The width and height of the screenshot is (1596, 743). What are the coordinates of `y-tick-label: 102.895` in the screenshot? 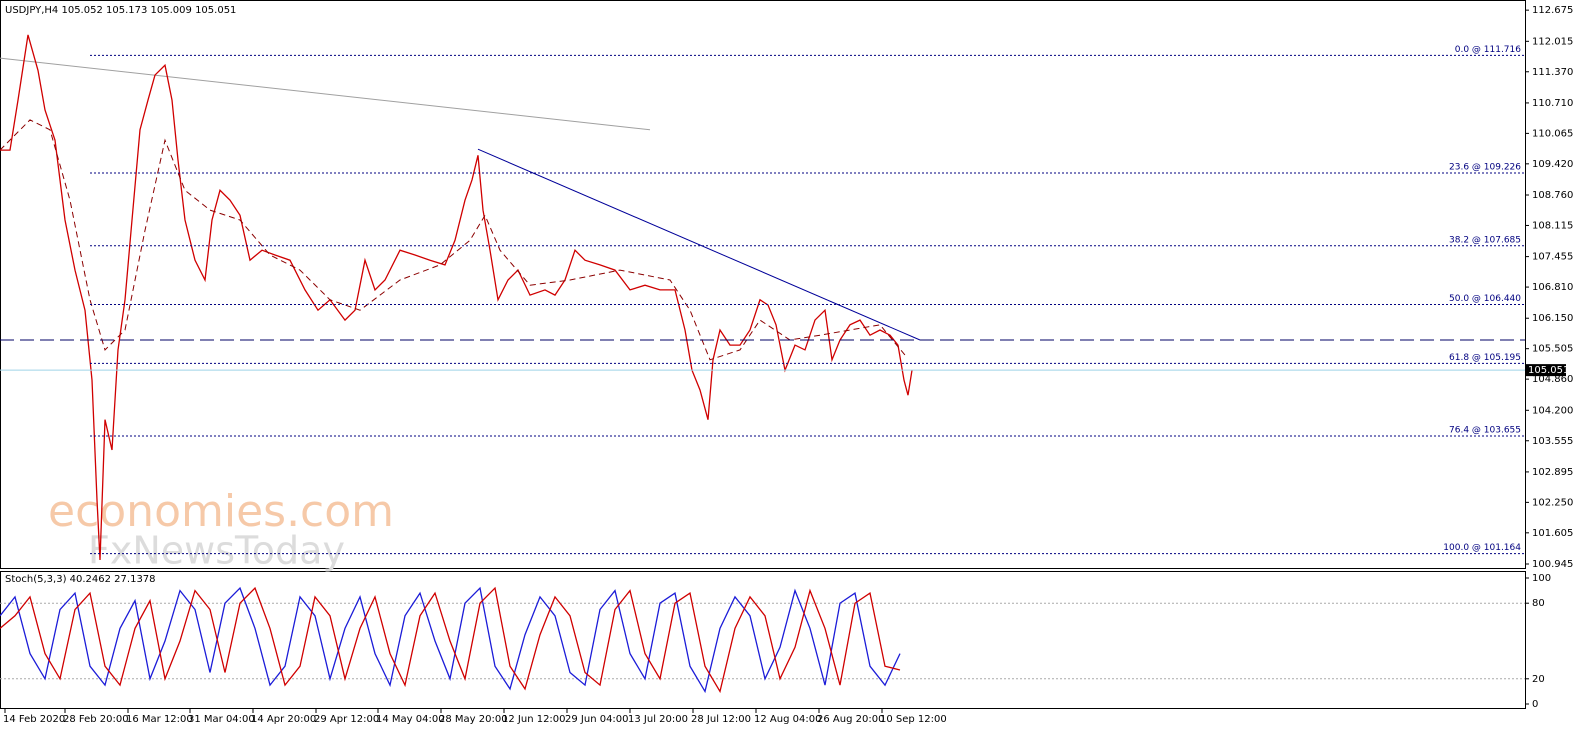 It's located at (1552, 472).